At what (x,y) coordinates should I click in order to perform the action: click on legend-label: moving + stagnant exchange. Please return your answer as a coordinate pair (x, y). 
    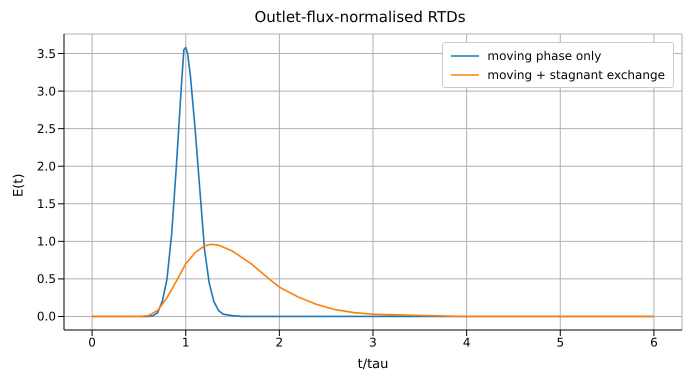
    Looking at the image, I should click on (576, 75).